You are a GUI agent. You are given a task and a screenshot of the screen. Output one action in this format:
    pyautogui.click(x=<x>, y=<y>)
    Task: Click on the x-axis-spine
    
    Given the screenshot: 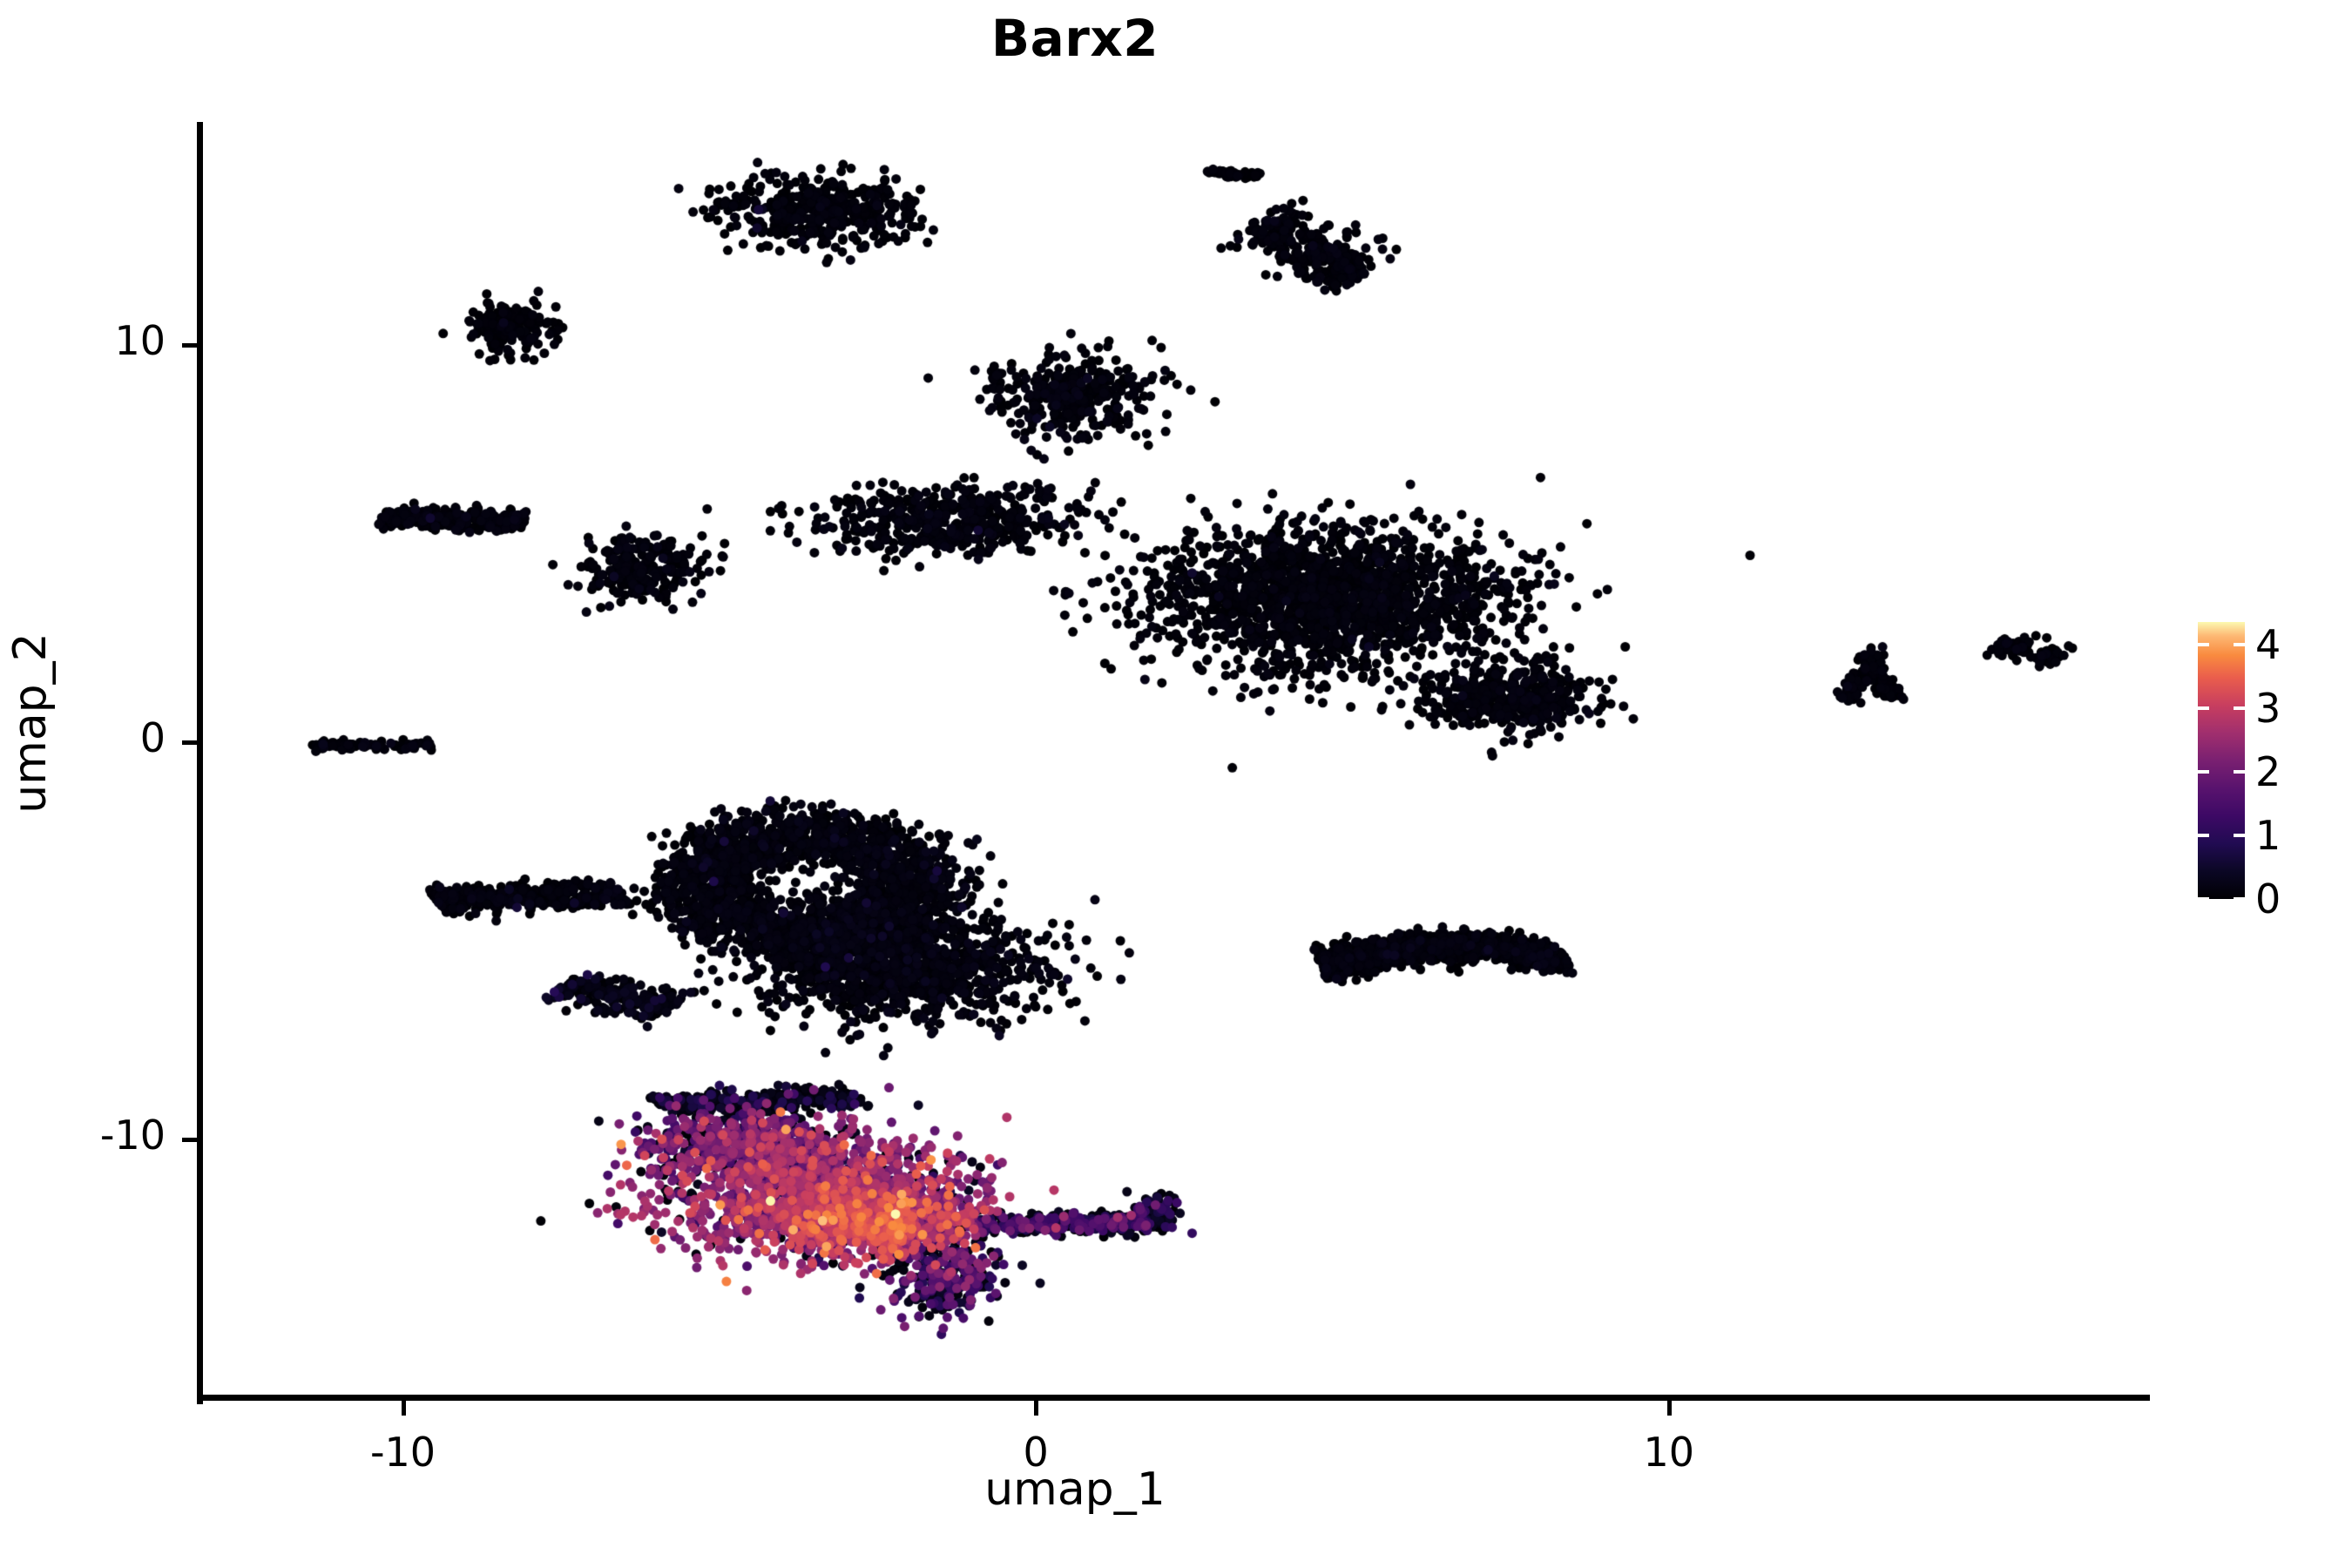 What is the action you would take?
    pyautogui.click(x=1173, y=1398)
    